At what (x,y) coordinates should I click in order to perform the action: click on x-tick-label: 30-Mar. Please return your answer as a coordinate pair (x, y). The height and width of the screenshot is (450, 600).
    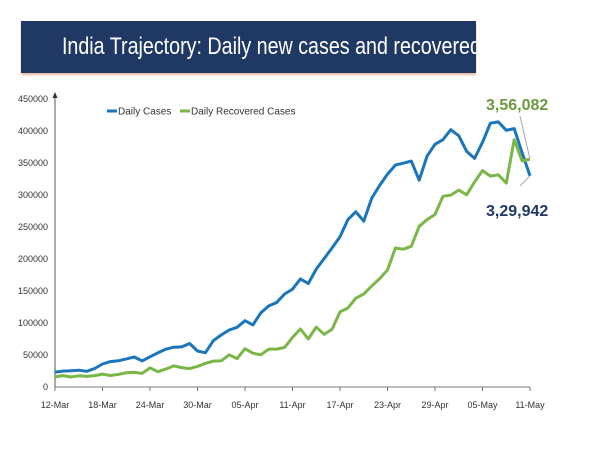
    Looking at the image, I should click on (197, 405).